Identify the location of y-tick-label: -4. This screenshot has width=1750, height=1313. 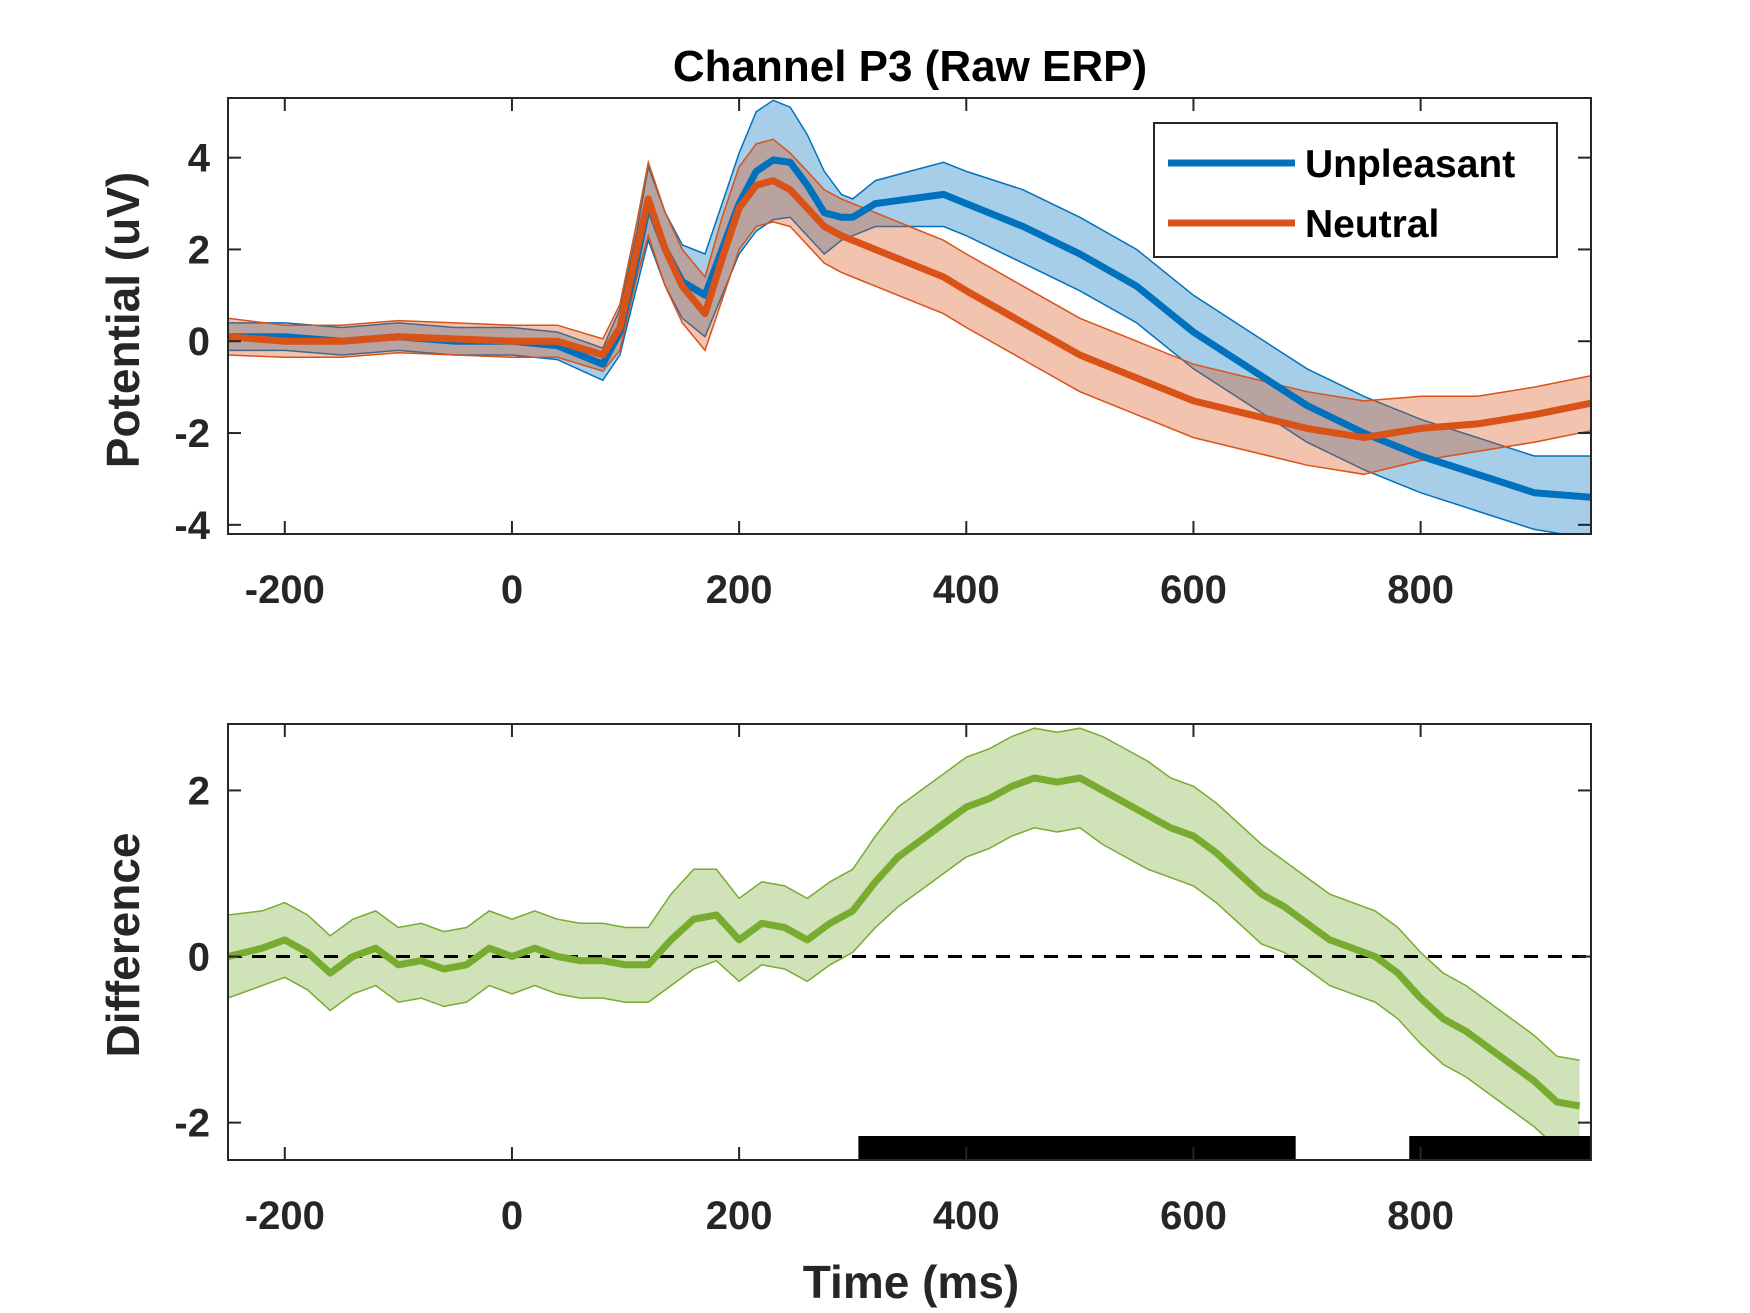
(192, 526).